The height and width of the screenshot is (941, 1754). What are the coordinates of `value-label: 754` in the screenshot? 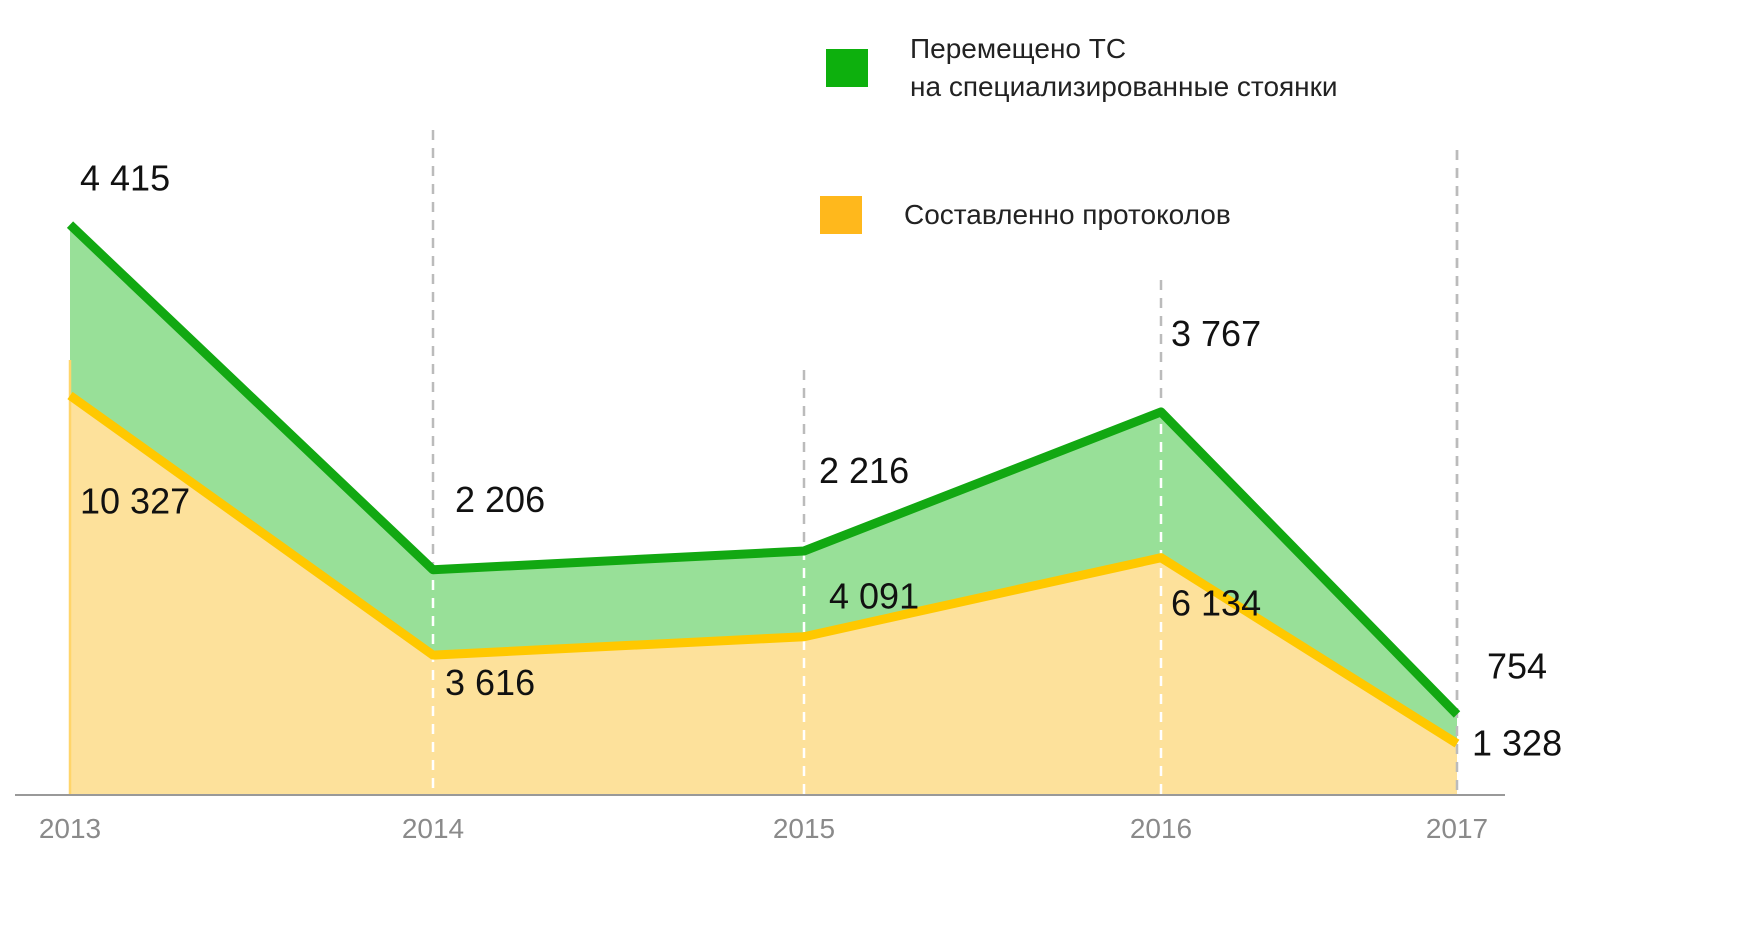 It's located at (1517, 665).